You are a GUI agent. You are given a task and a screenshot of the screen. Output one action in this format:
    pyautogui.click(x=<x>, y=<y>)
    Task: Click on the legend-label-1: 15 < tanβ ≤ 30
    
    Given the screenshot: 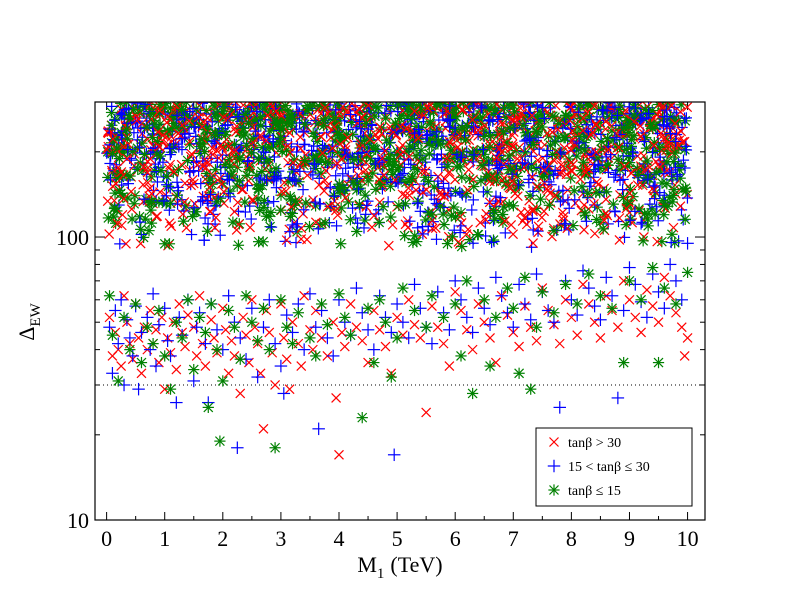 What is the action you would take?
    pyautogui.click(x=609, y=467)
    